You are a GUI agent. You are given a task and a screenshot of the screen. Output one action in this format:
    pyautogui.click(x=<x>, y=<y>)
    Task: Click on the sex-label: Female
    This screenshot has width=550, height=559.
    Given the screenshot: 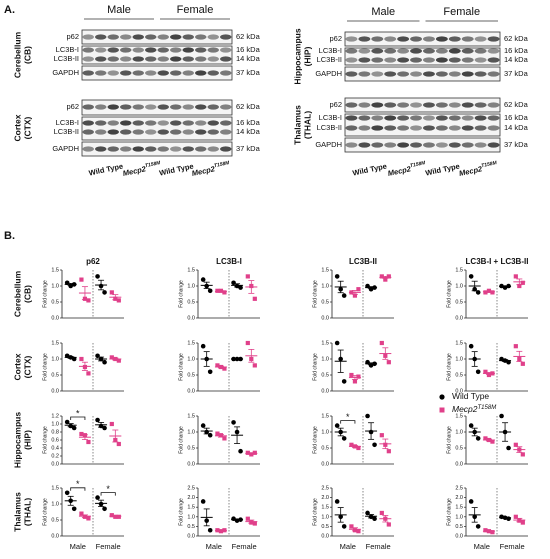 What is the action you would take?
    pyautogui.click(x=195, y=10)
    